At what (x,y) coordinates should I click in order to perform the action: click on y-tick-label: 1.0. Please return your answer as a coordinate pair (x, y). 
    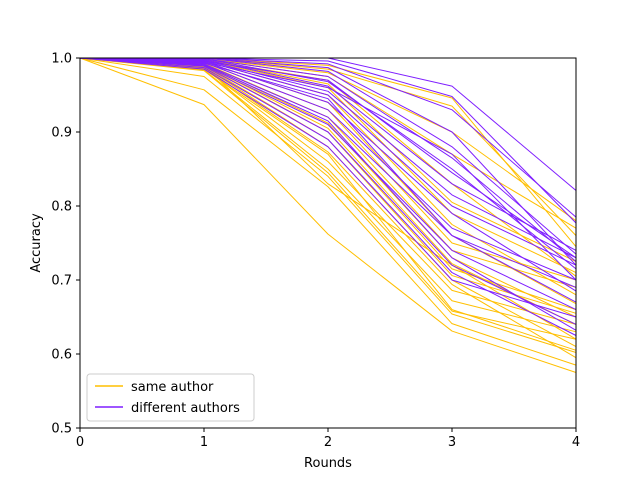
    Looking at the image, I should click on (61, 59).